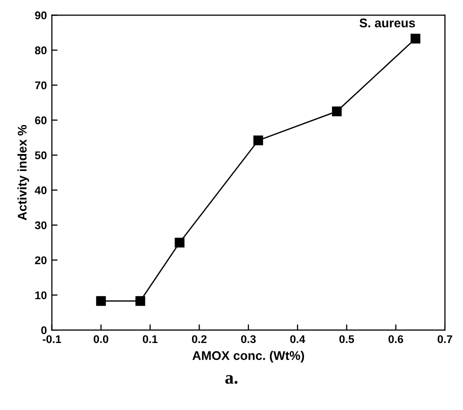  I want to click on x-tick-label: 0.3, so click(248, 339).